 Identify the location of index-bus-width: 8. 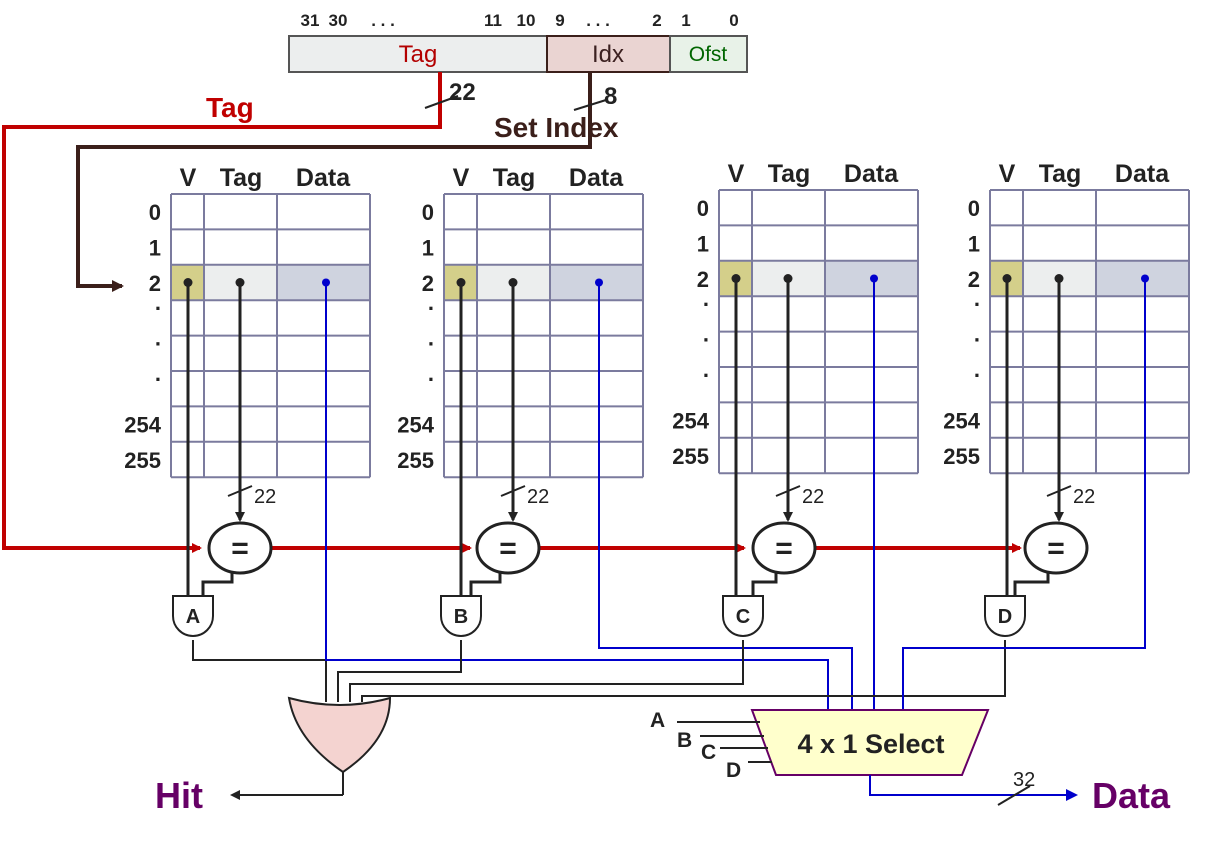
(610, 96).